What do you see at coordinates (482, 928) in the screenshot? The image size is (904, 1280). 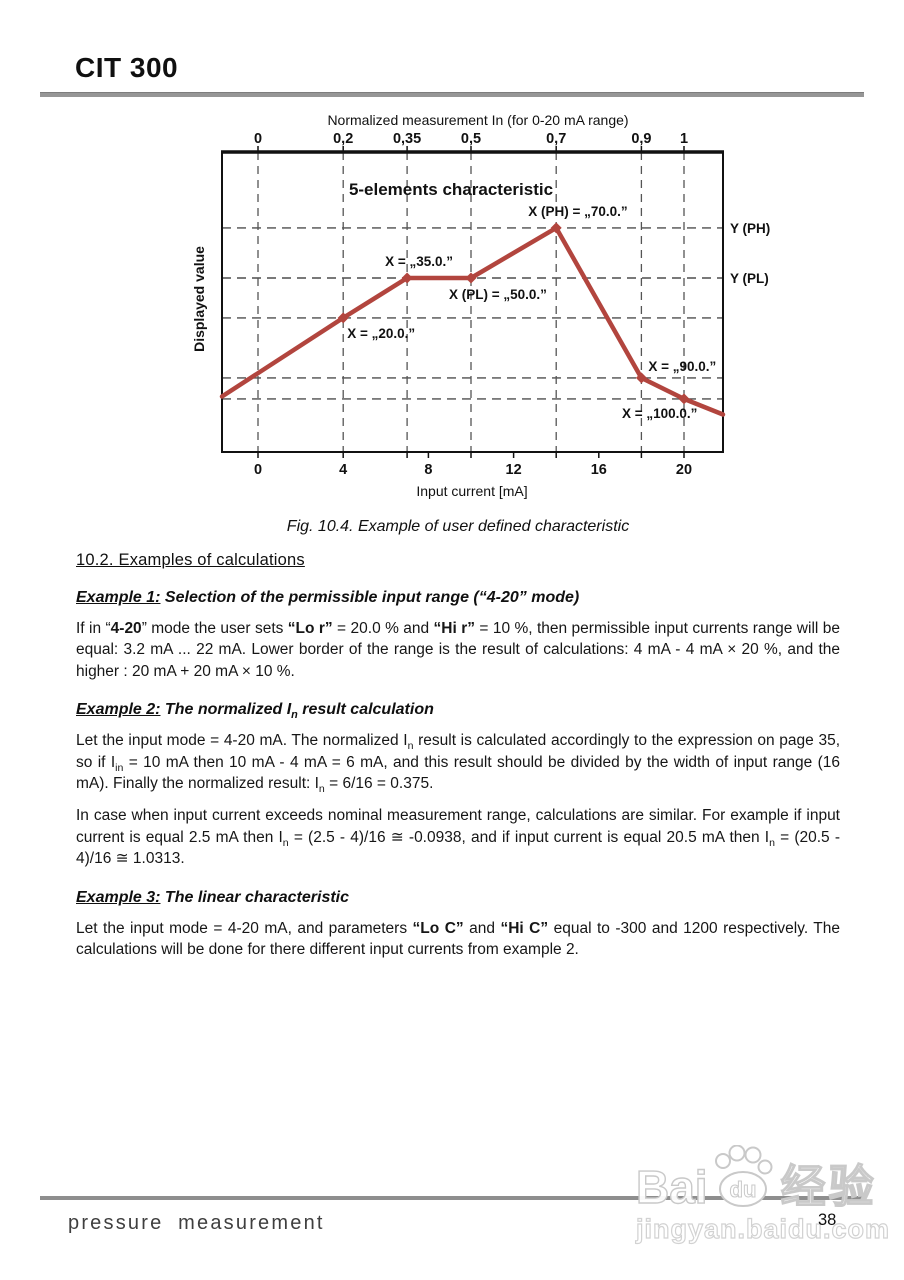 I see `text-run: and` at bounding box center [482, 928].